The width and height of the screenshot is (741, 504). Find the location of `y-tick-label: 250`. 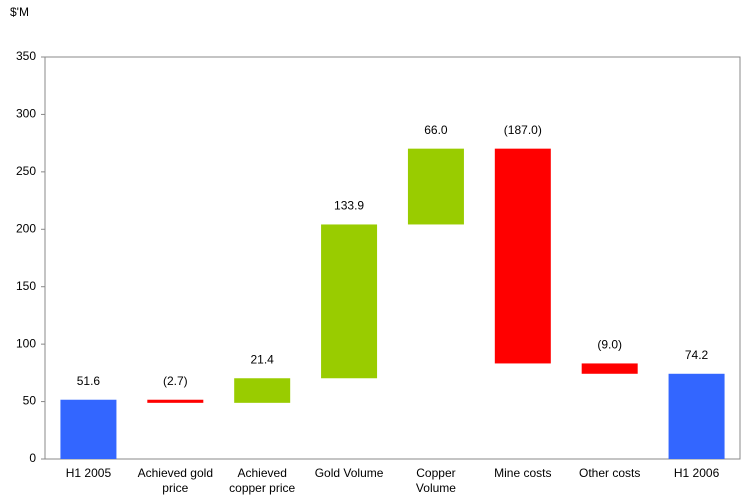

y-tick-label: 250 is located at coordinates (26, 171).